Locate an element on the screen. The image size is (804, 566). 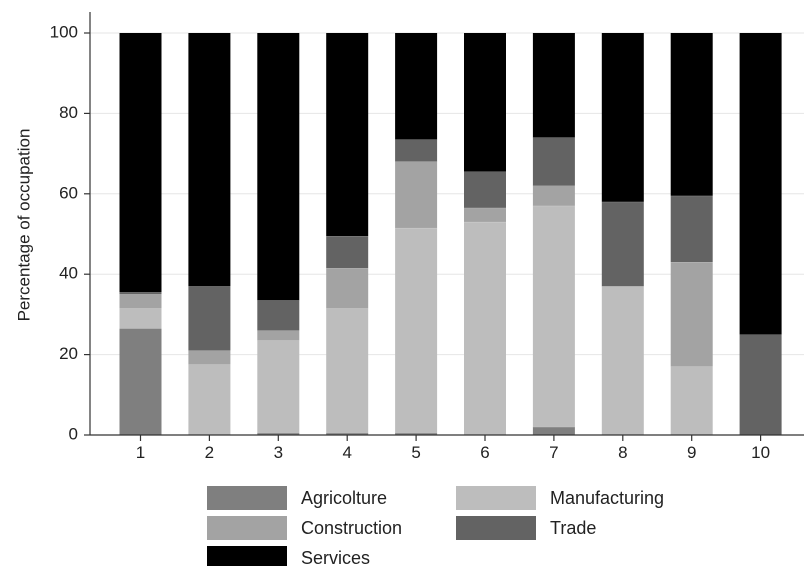
x-ticks: 1 2 3 4 5 6 7 8 9 10 is located at coordinates (453, 448).